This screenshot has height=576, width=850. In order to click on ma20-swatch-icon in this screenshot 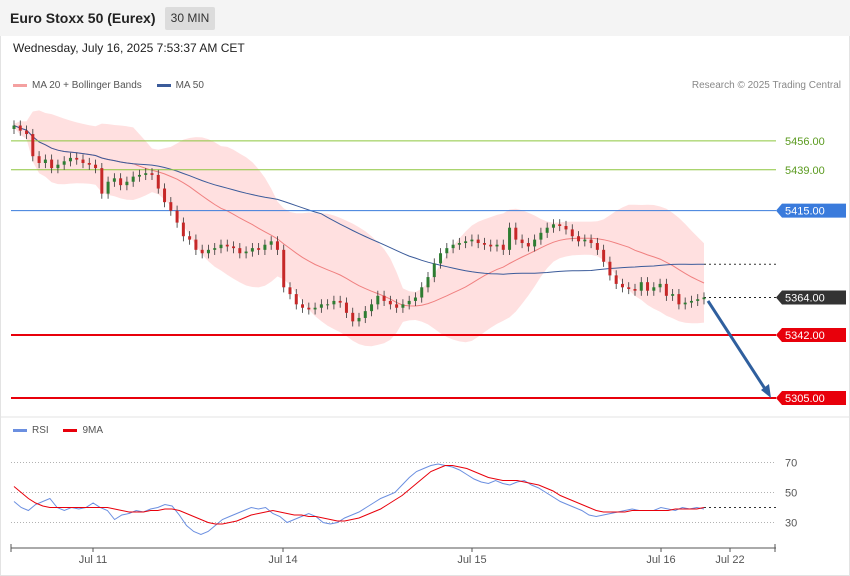, I will do `click(20, 85)`.